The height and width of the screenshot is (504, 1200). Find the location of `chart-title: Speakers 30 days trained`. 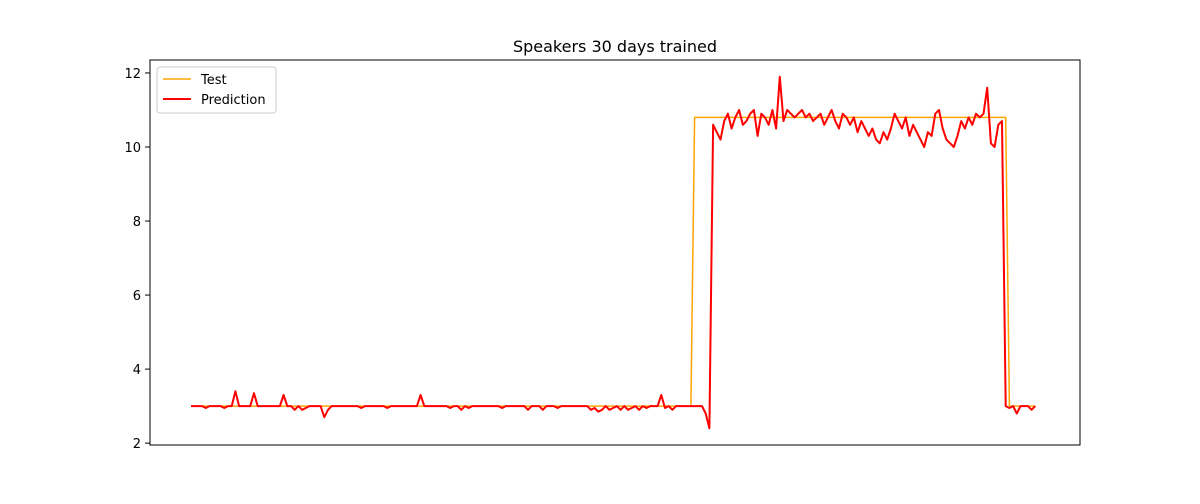

chart-title: Speakers 30 days trained is located at coordinates (615, 46).